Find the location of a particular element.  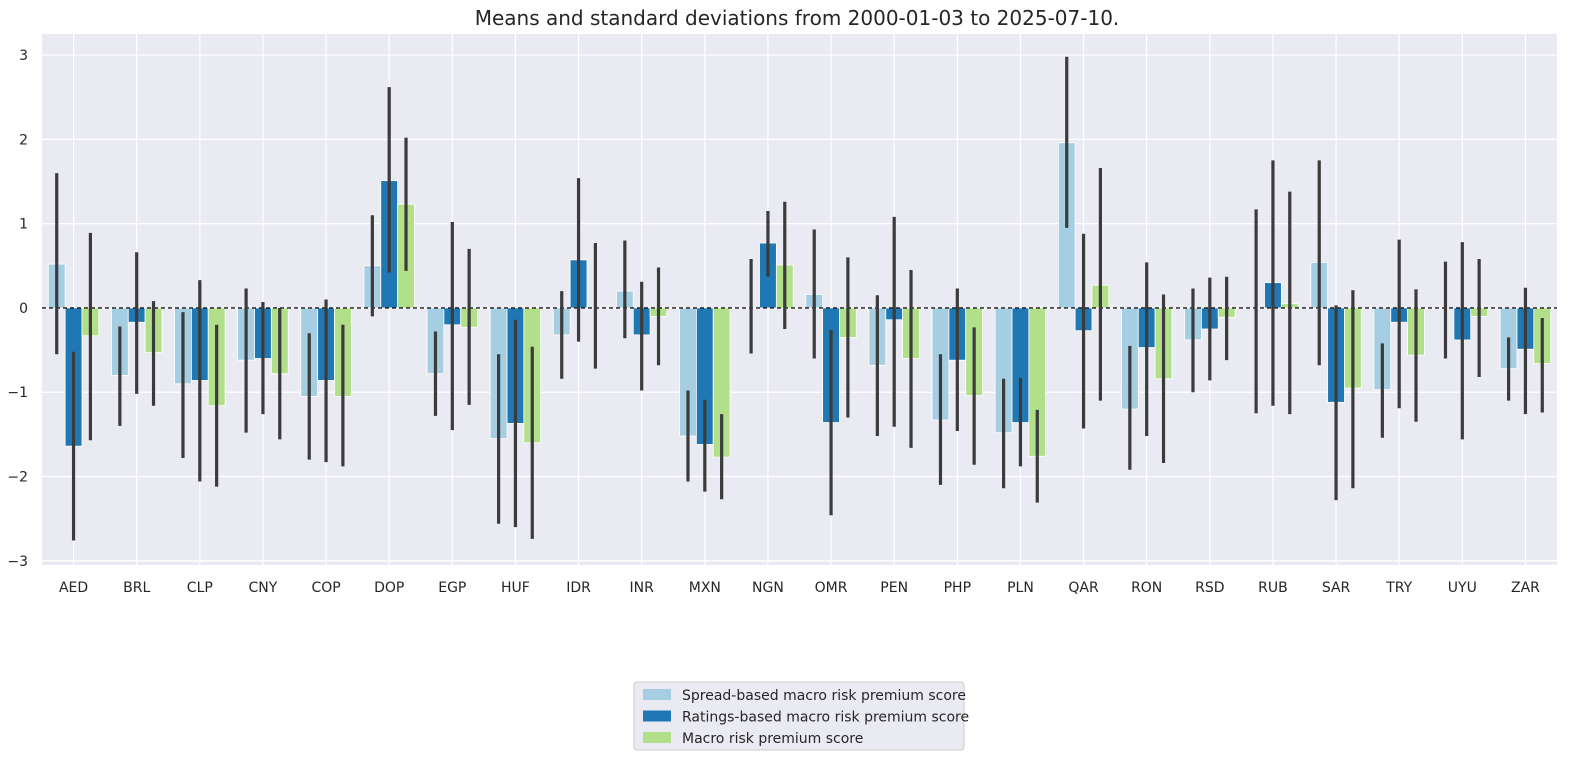

legend-label: Macro risk premium score is located at coordinates (772, 739).